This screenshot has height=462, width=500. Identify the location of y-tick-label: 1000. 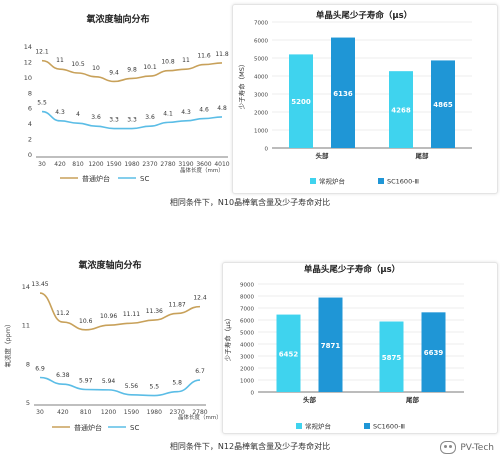
(261, 132).